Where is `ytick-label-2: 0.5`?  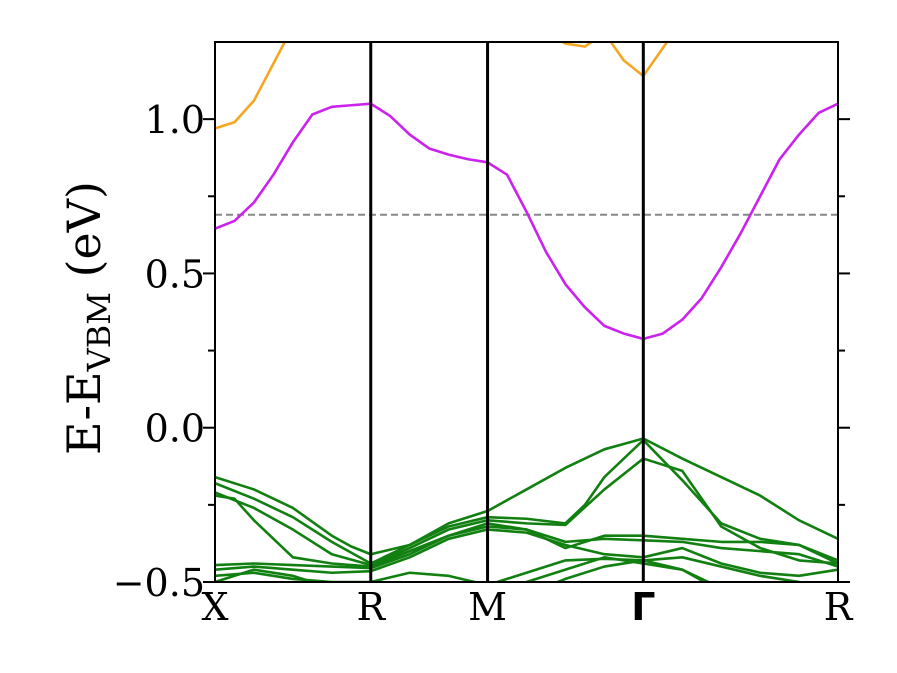 ytick-label-2: 0.5 is located at coordinates (175, 274).